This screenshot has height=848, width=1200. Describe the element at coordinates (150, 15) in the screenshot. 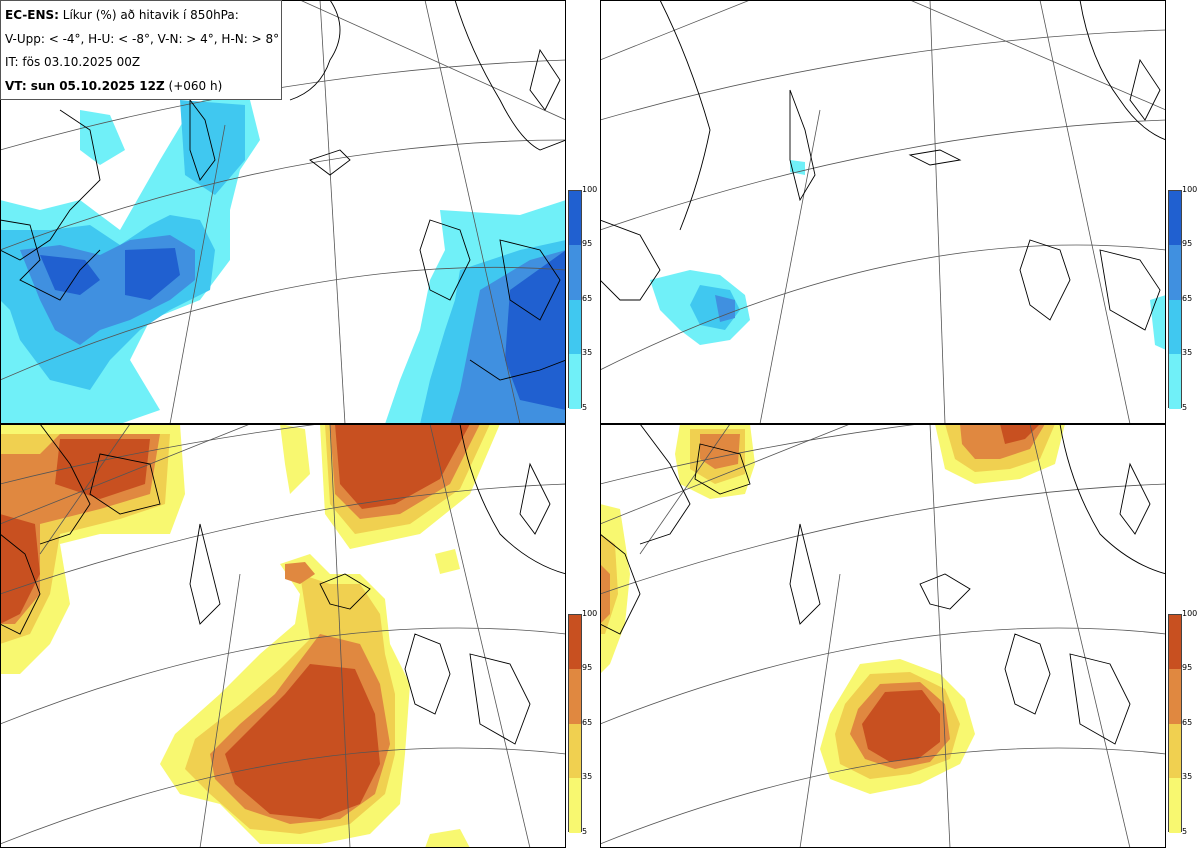

I see `title-text: Líkur (%) að hitavik í 850hPa:` at that location.